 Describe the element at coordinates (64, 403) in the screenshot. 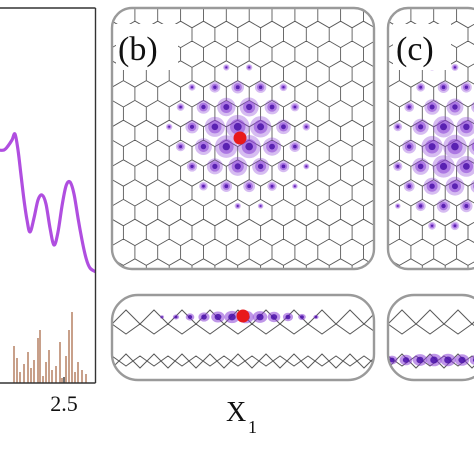

I see `x-tick-label: 2.5` at that location.